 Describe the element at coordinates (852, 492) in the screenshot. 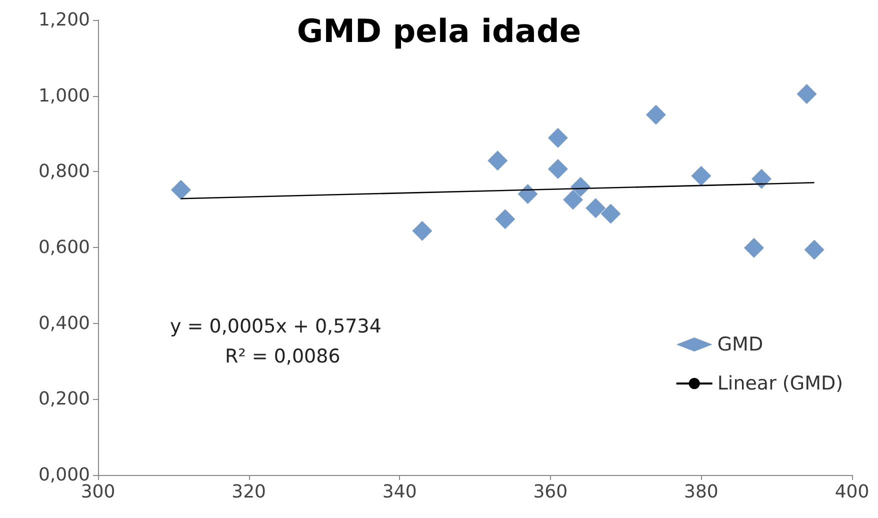

I see `x-tick-label: 400` at that location.